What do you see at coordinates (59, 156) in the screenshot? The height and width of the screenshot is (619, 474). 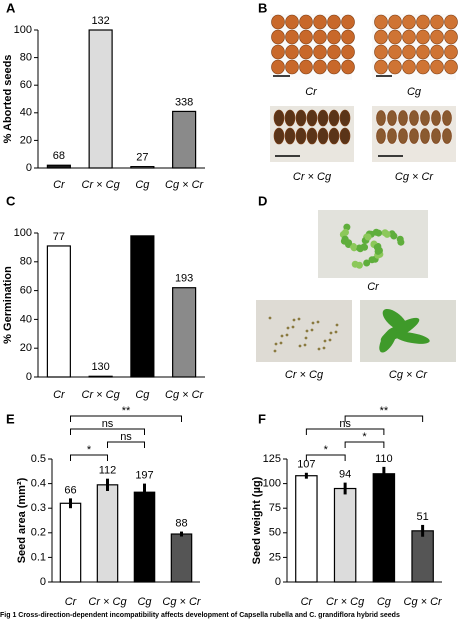 I see `count-label: 68` at bounding box center [59, 156].